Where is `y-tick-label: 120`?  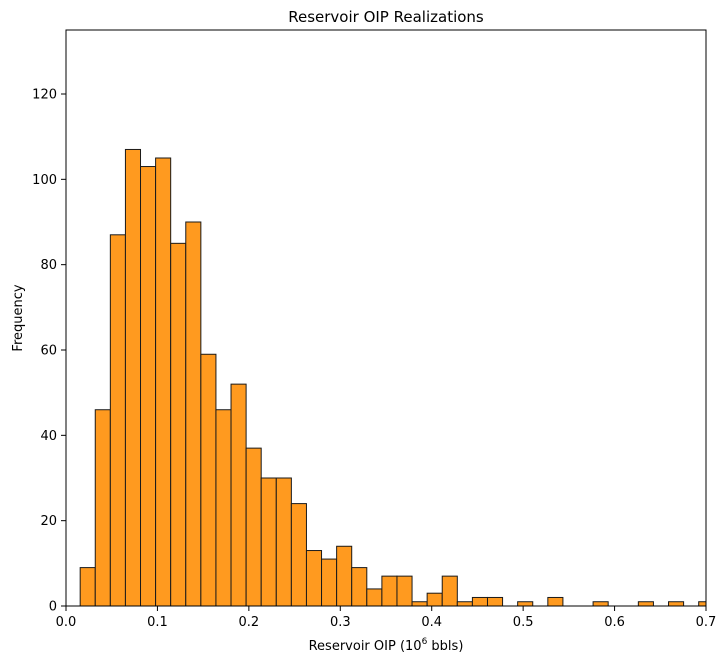
y-tick-label: 120 is located at coordinates (44, 95).